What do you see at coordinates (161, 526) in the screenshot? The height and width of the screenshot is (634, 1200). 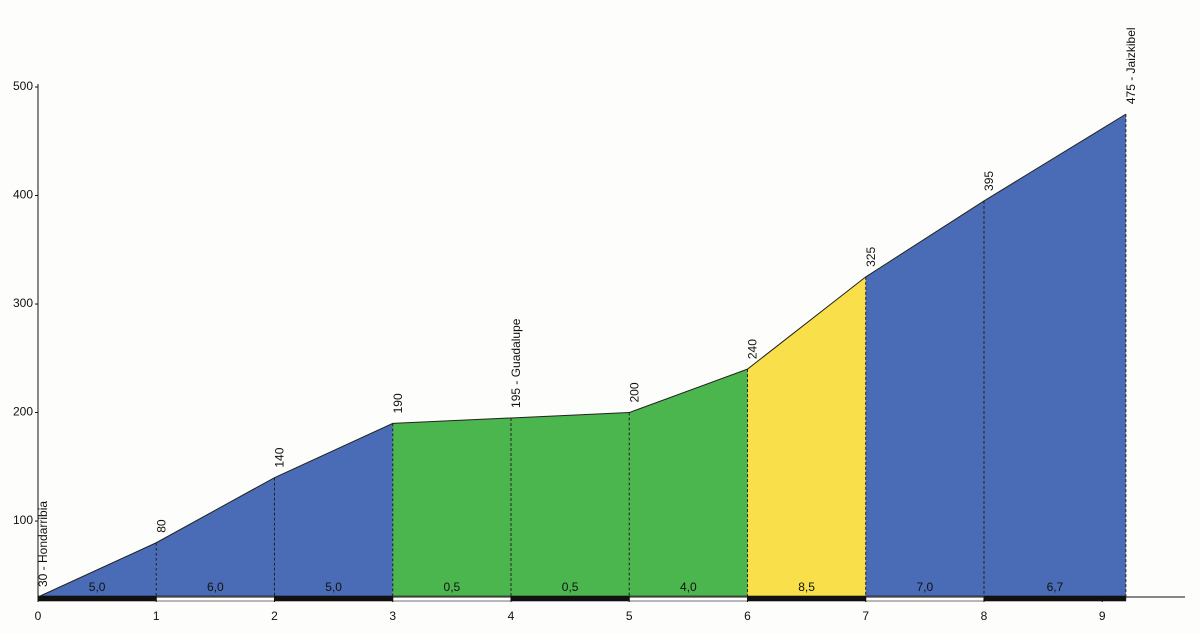 I see `point-label: 80` at bounding box center [161, 526].